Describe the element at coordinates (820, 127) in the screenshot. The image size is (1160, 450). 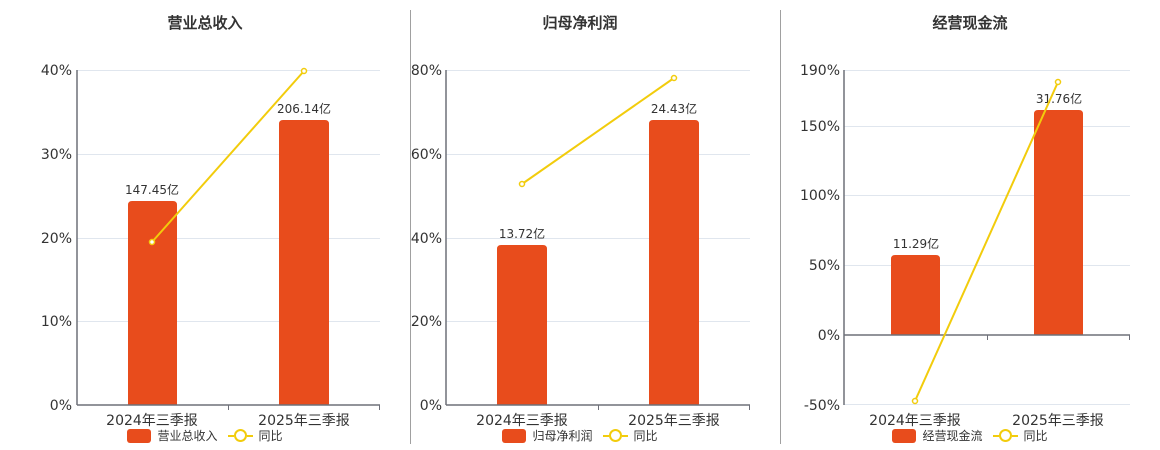
I see `svg-text: 150%` at that location.